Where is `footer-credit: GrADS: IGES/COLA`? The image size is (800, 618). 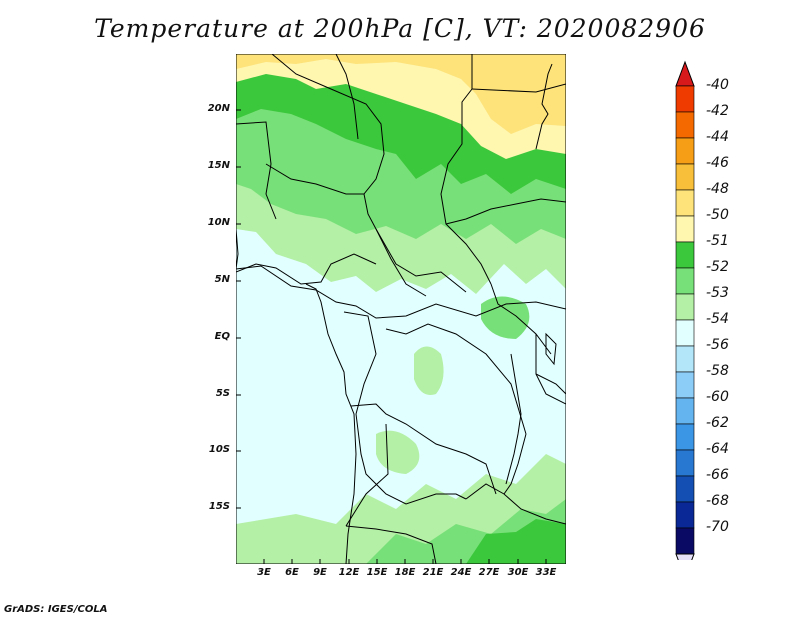
footer-credit: GrADS: IGES/COLA is located at coordinates (56, 609).